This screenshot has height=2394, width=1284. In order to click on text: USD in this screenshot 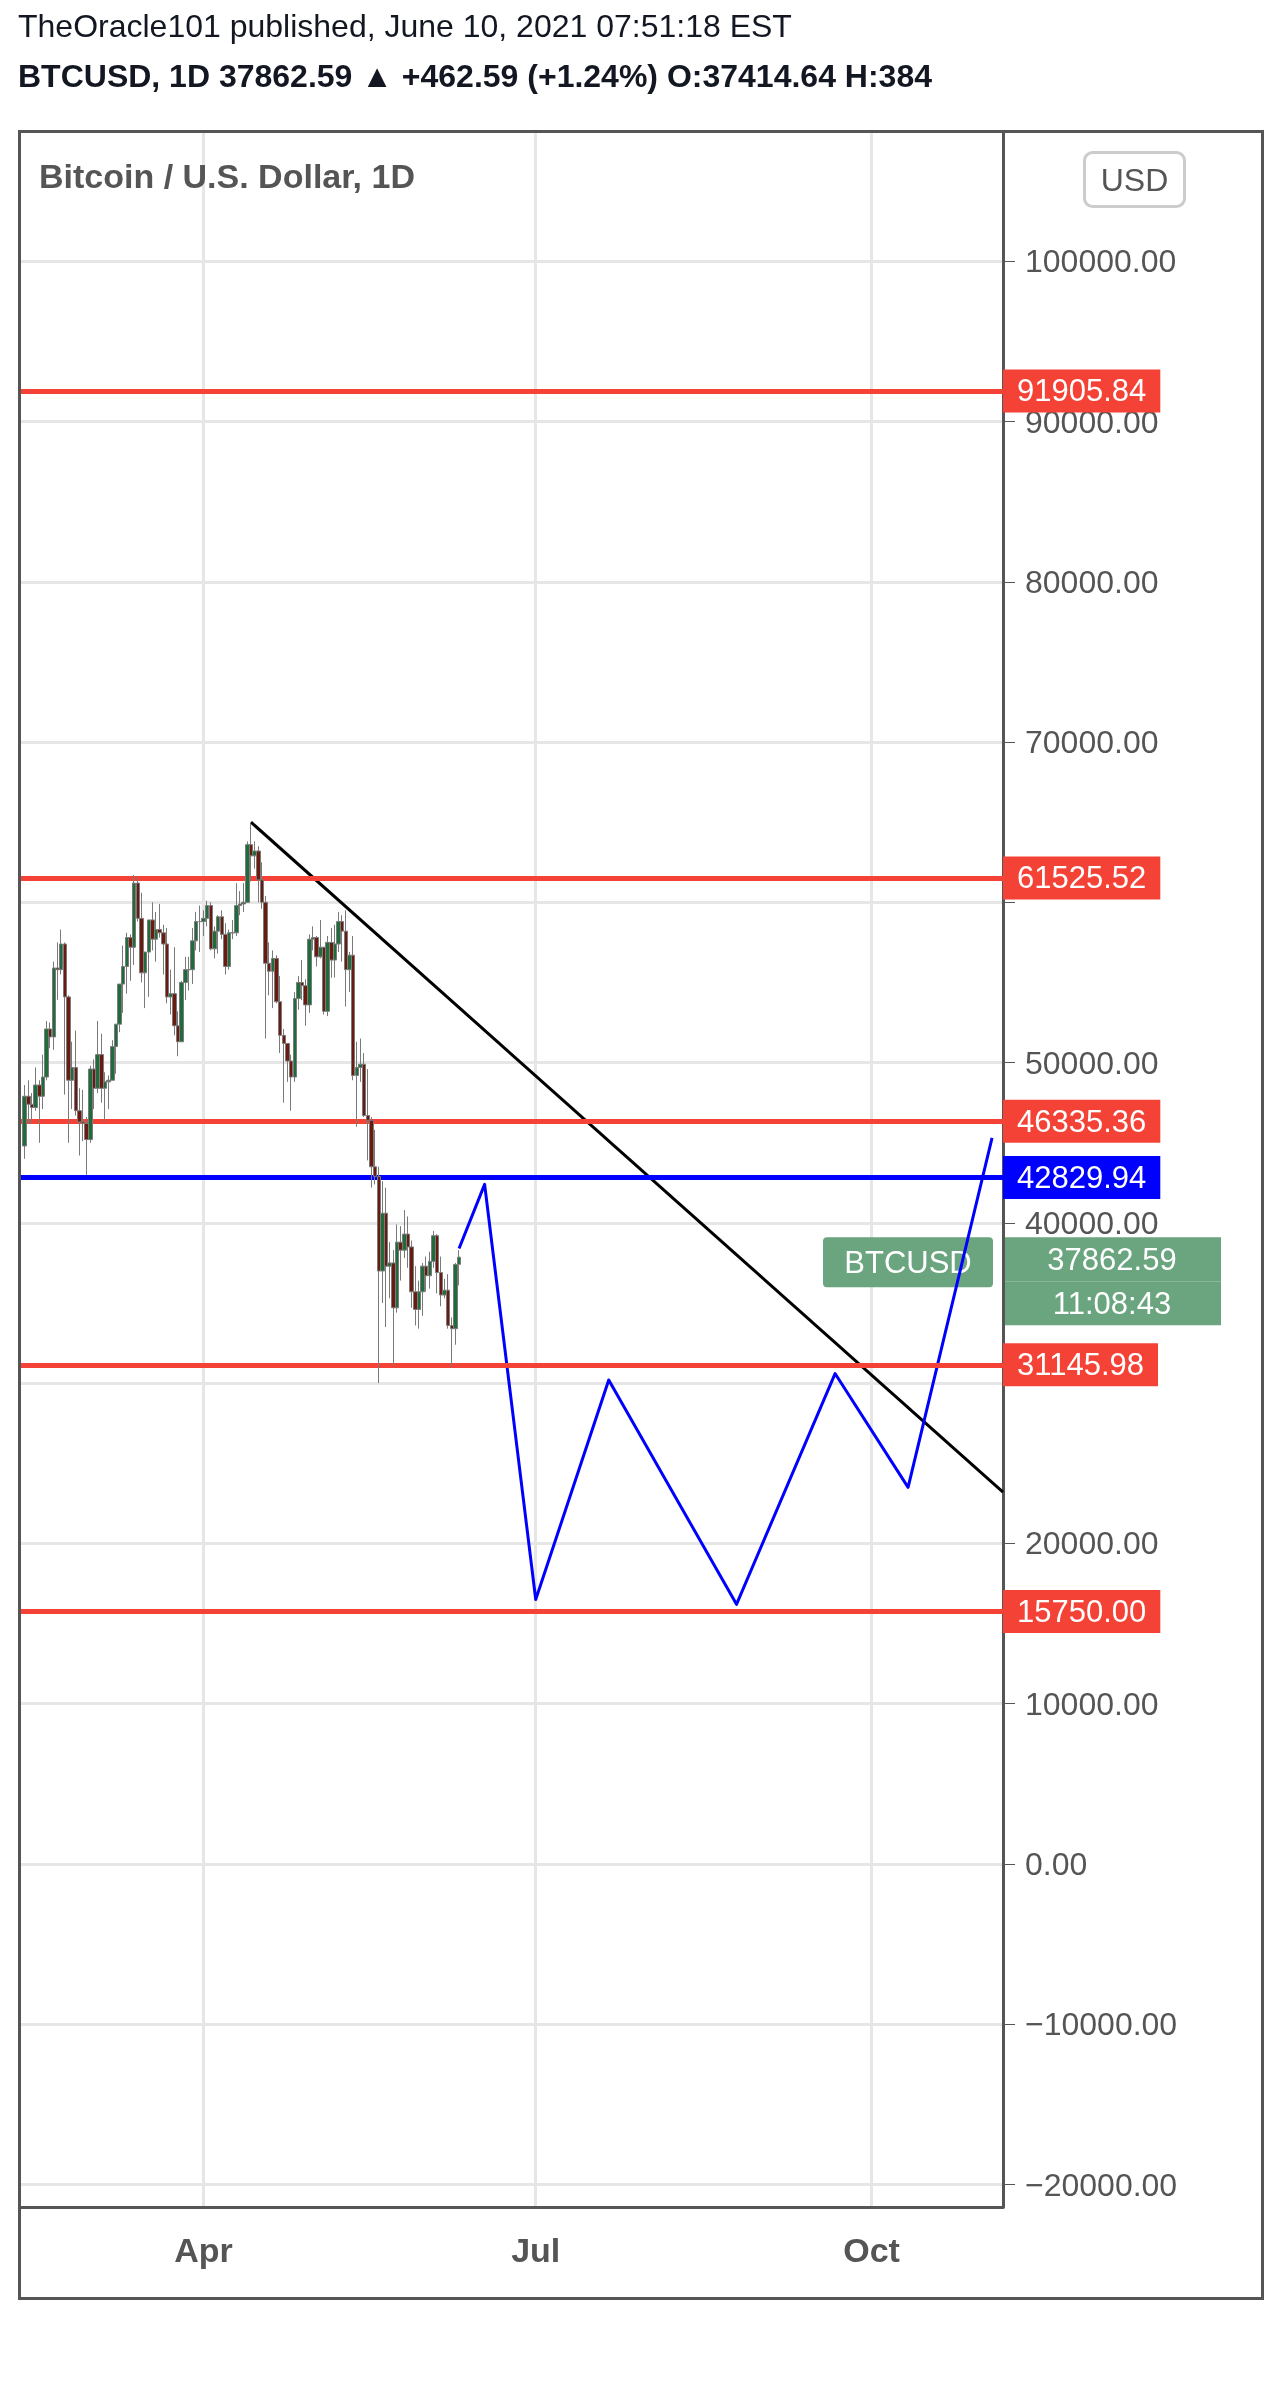, I will do `click(1134, 179)`.